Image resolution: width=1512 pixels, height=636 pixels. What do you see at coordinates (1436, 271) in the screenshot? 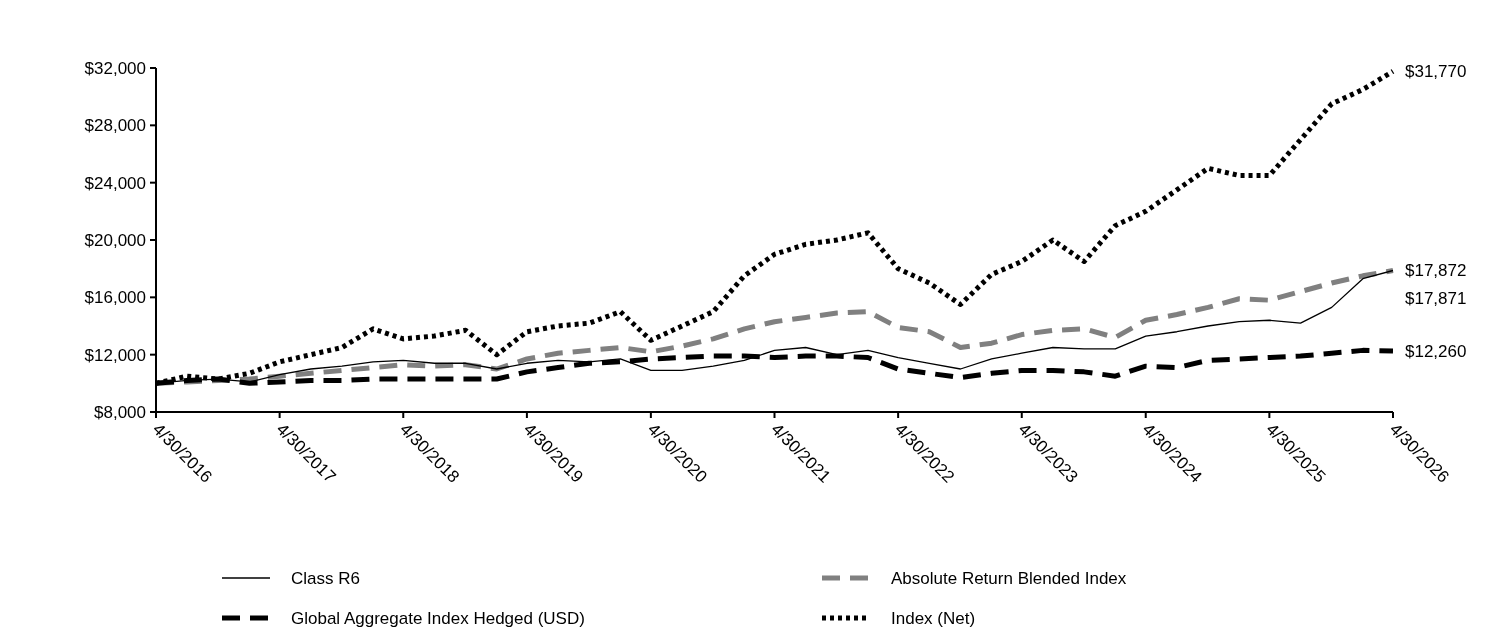
I see `data-label: $17,872` at bounding box center [1436, 271].